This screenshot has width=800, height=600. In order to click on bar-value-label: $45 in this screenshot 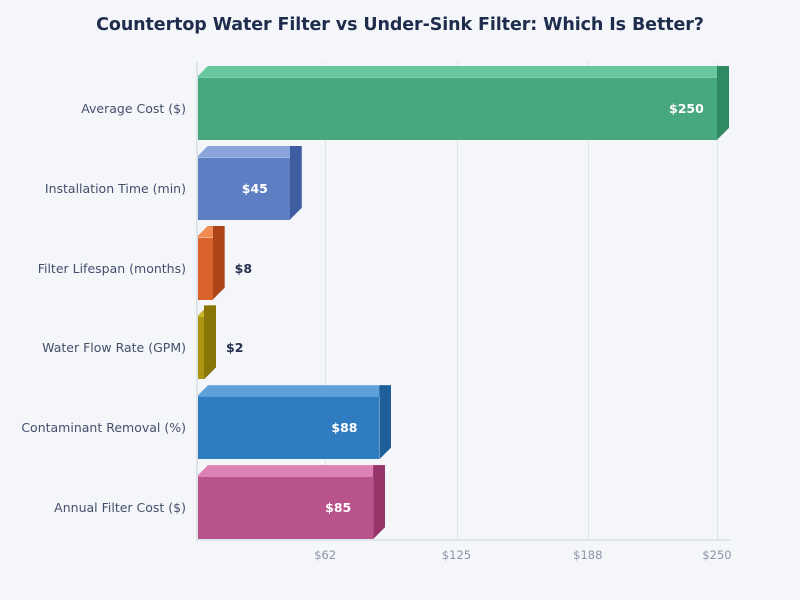, I will do `click(254, 188)`.